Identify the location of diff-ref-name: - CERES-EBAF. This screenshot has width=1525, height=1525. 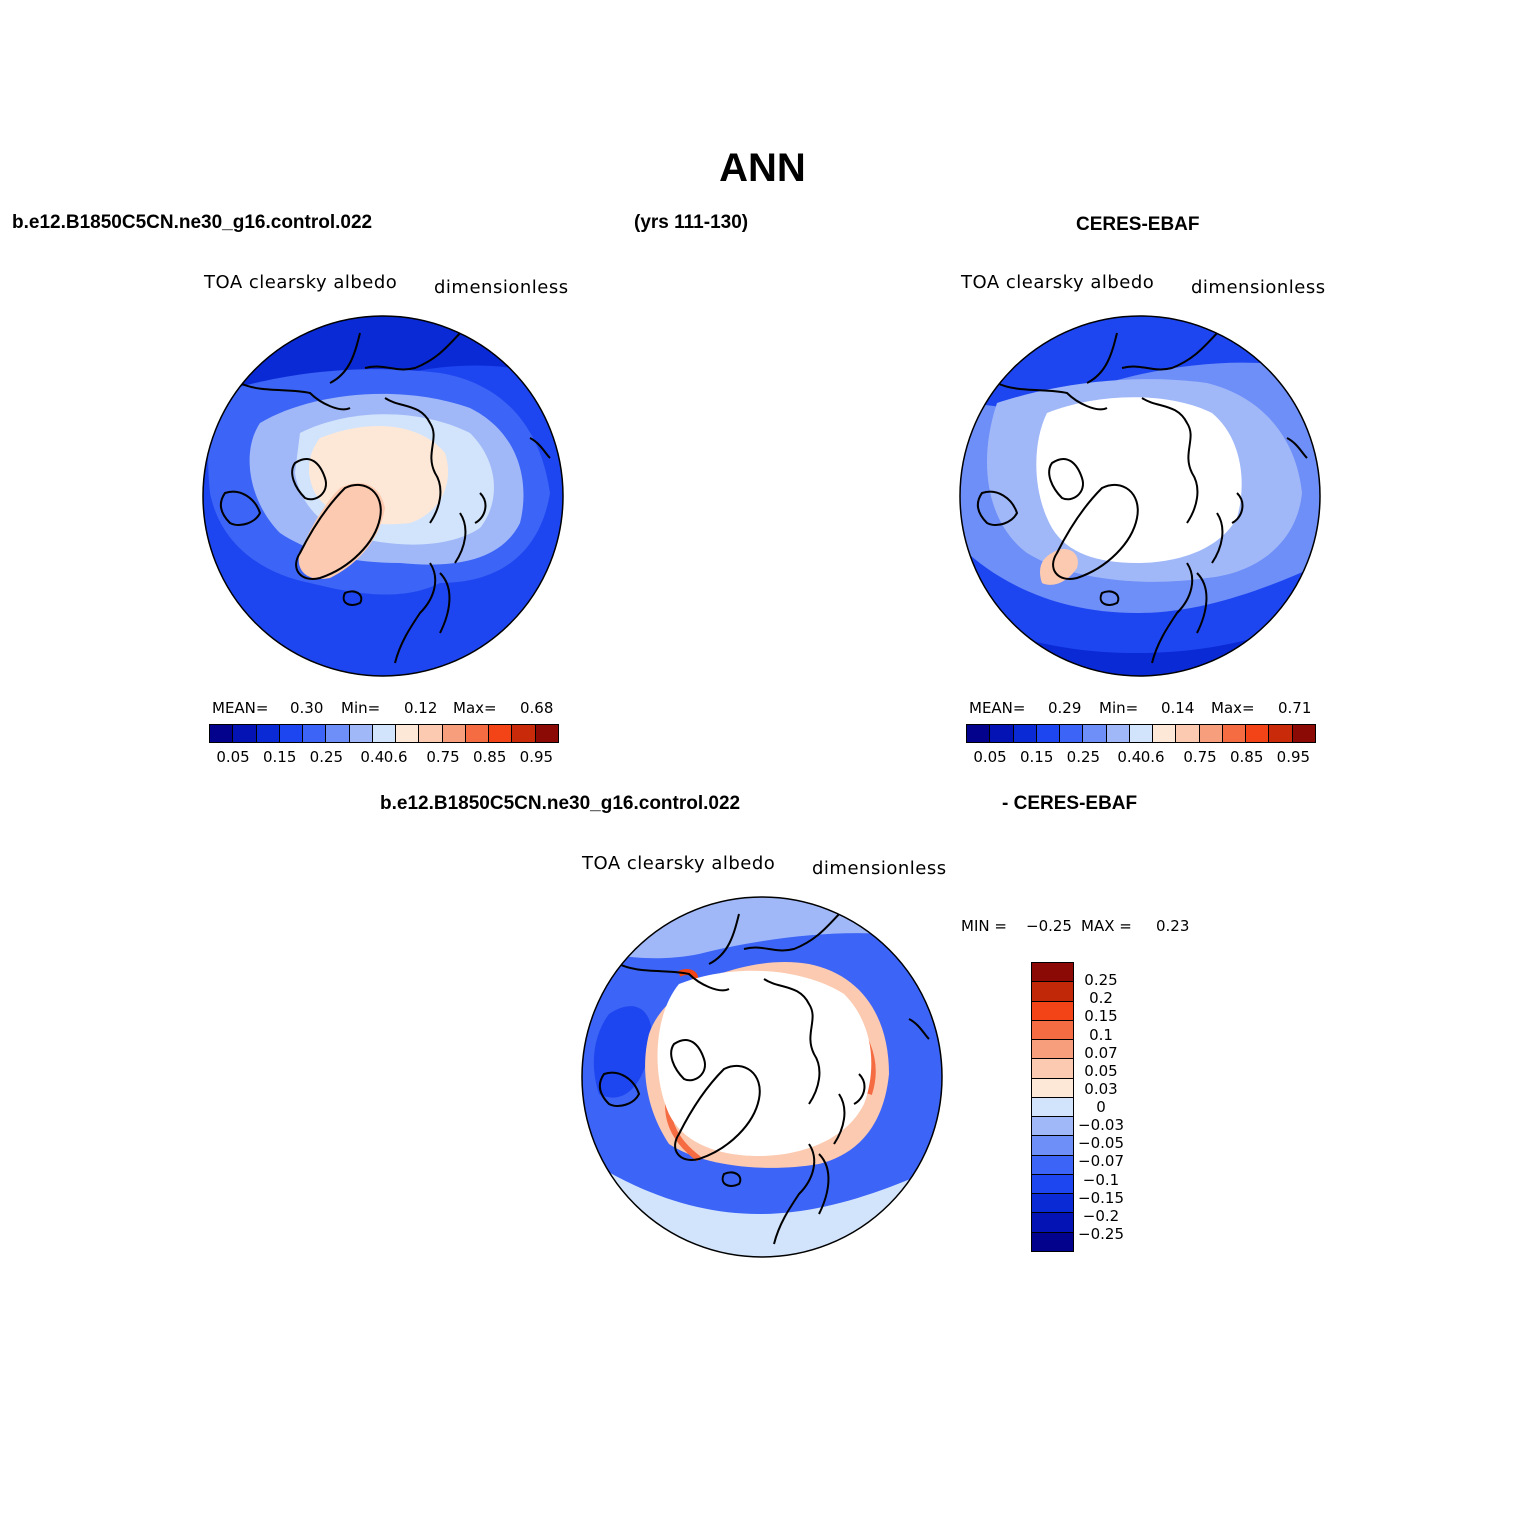
(1070, 803).